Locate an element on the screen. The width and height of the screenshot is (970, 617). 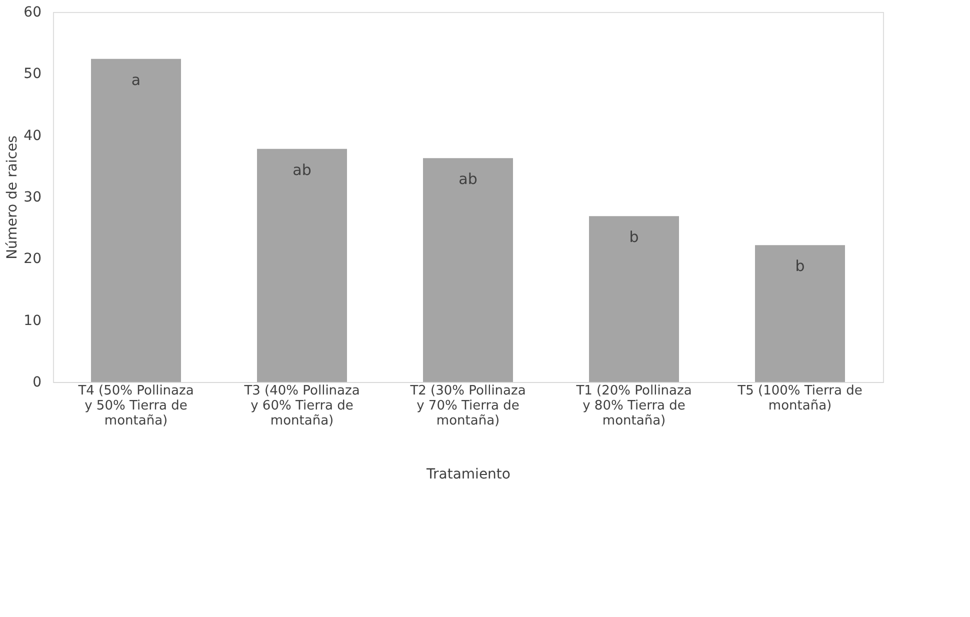
y-tick-label: 50 is located at coordinates (33, 74).